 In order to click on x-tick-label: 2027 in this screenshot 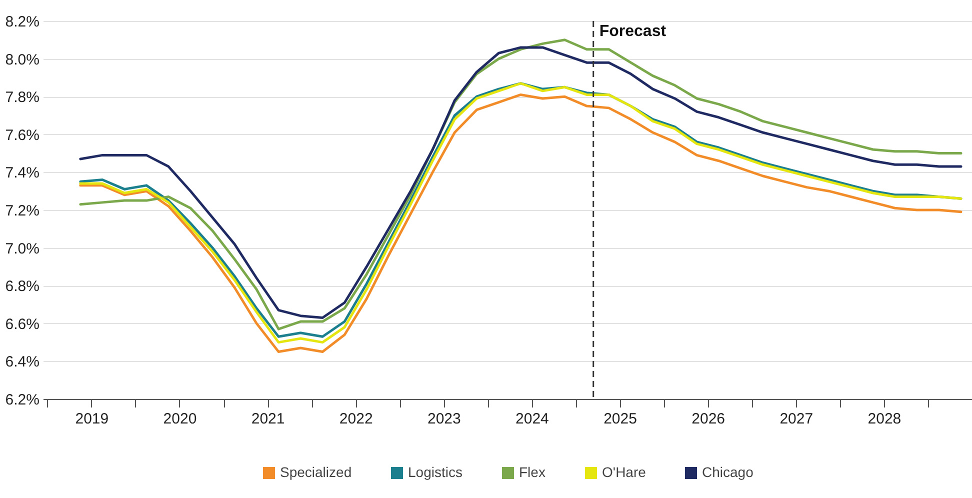, I will do `click(797, 419)`.